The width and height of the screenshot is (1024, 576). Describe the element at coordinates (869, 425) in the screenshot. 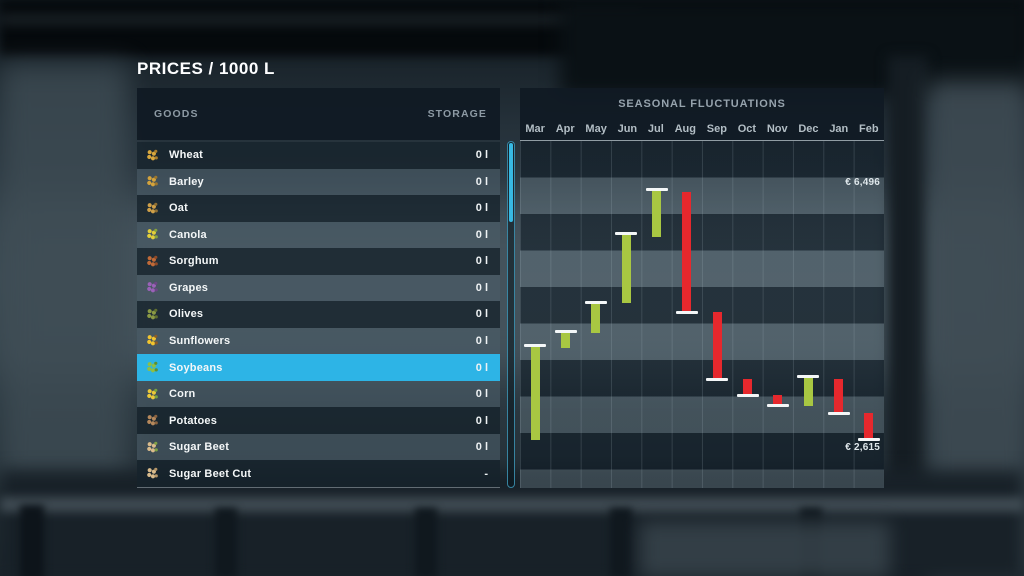

I see `chart-bar-feb` at that location.